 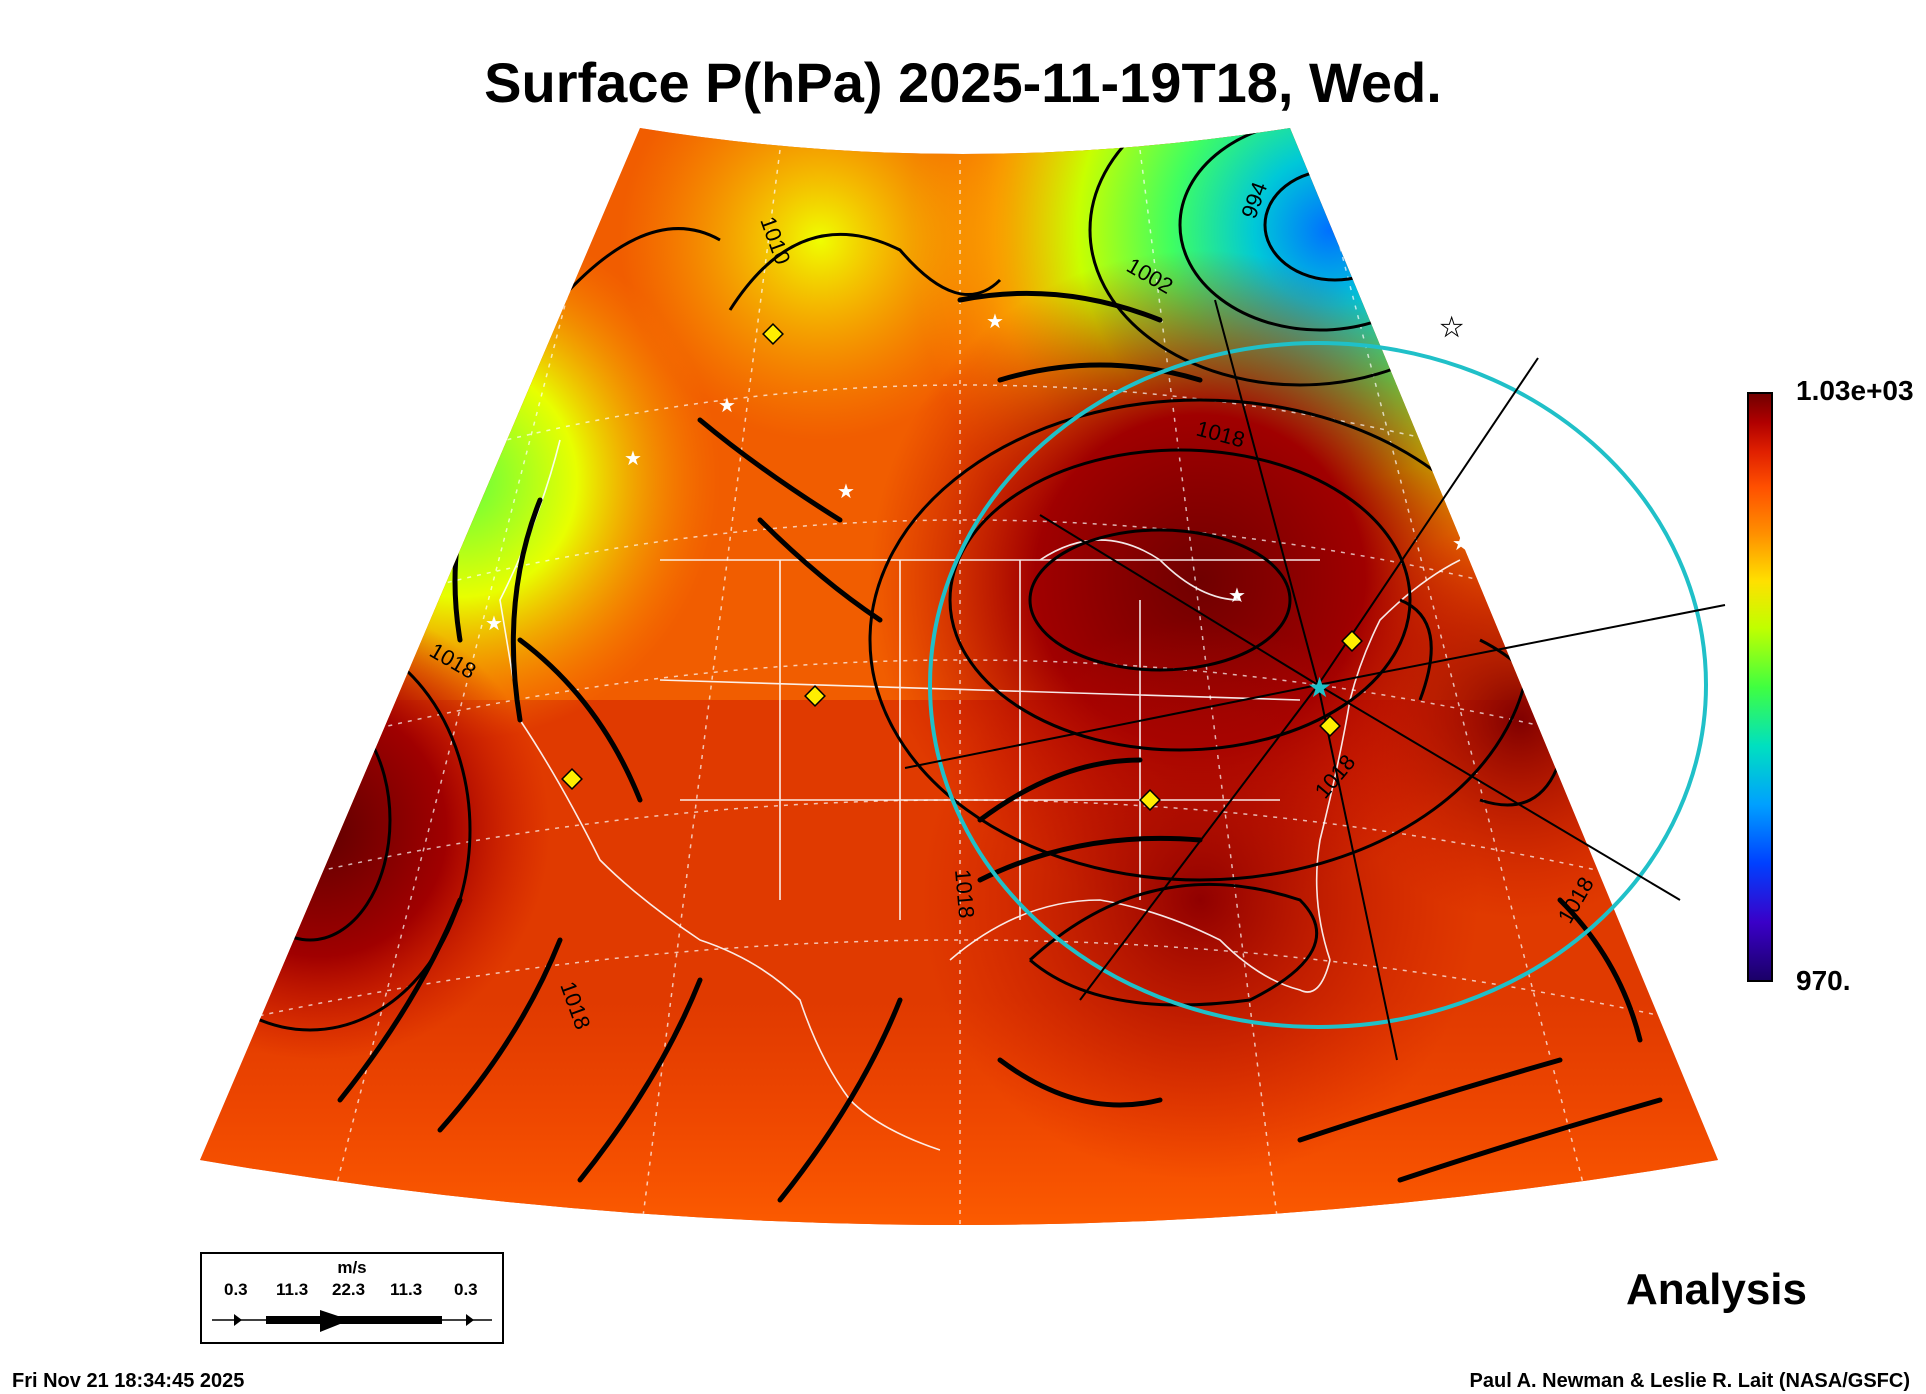 What do you see at coordinates (1716, 1289) in the screenshot?
I see `analysis-label: Analysis` at bounding box center [1716, 1289].